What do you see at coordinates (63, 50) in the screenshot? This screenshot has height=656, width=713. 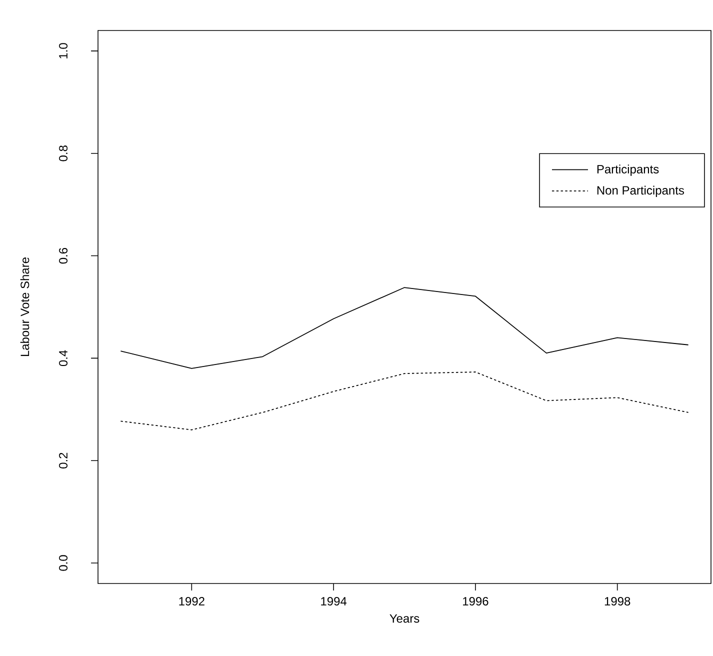 I see `y-tick-label: 1.0` at bounding box center [63, 50].